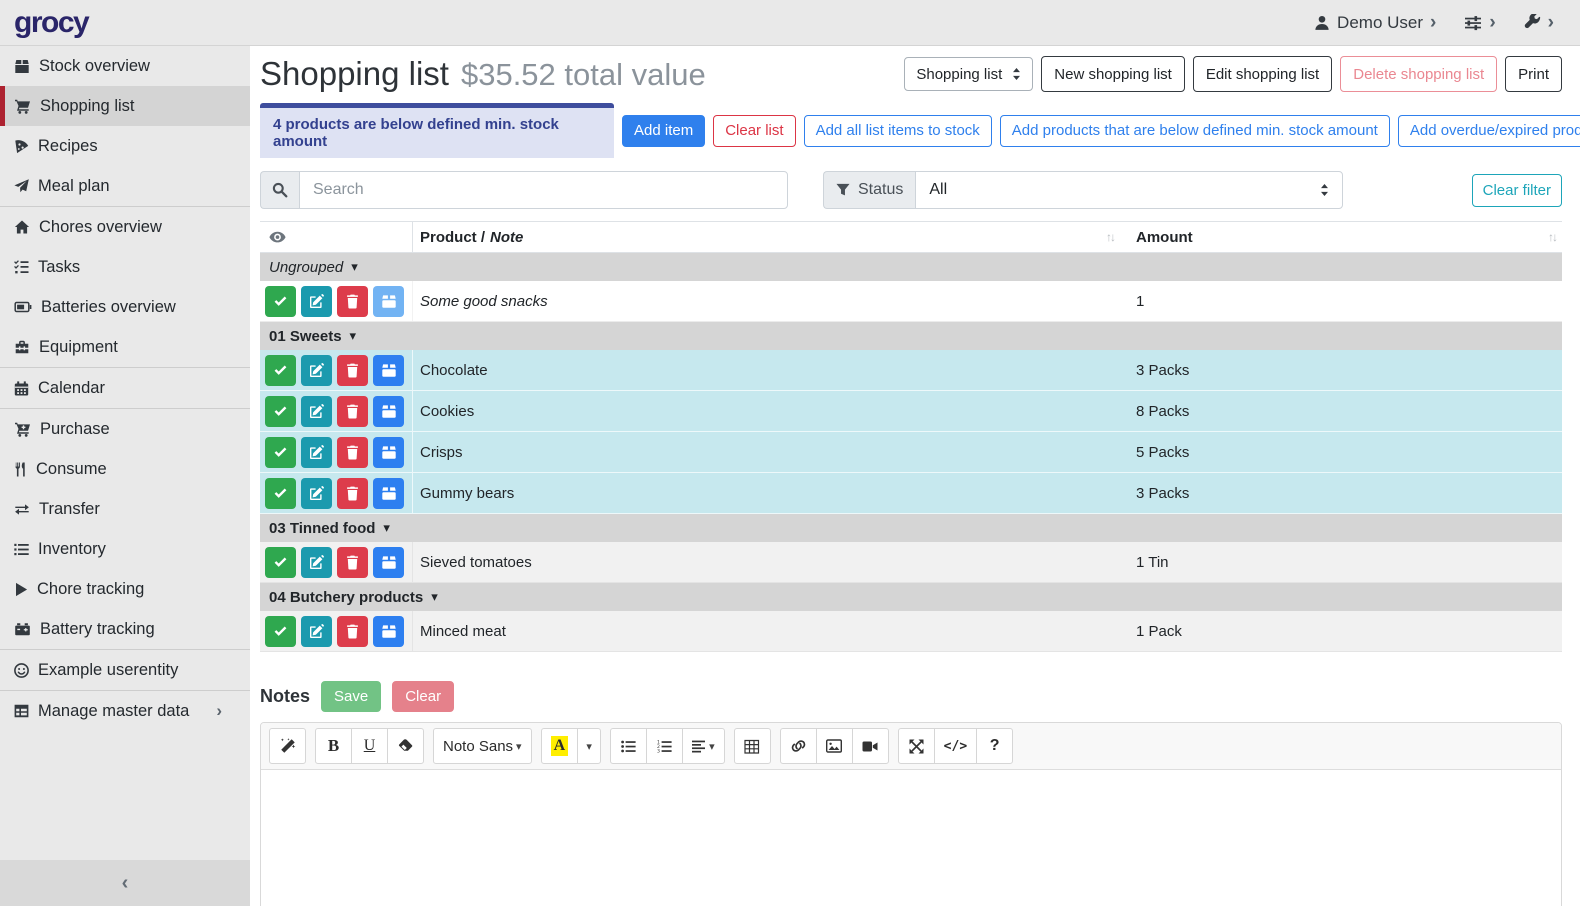 Image resolution: width=1580 pixels, height=907 pixels. Describe the element at coordinates (955, 746) in the screenshot. I see `code-view-button: </>` at that location.